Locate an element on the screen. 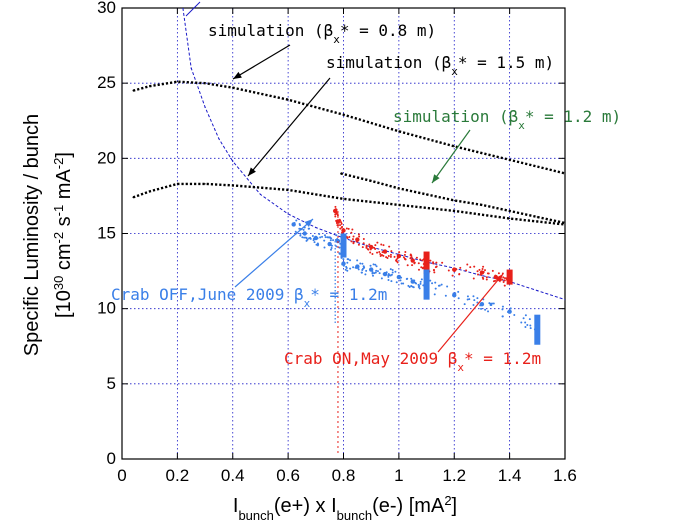 The width and height of the screenshot is (674, 530). series-1-line is located at coordinates (348, 127).